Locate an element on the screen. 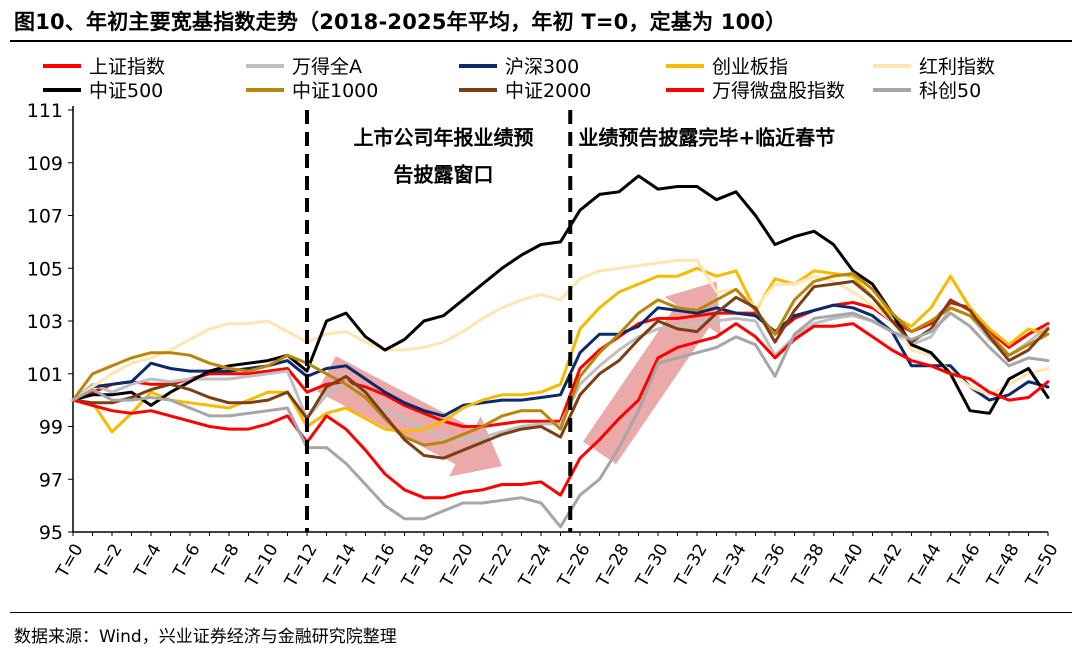 Image resolution: width=1080 pixels, height=649 pixels. legend-label: 红利指数 is located at coordinates (957, 67).